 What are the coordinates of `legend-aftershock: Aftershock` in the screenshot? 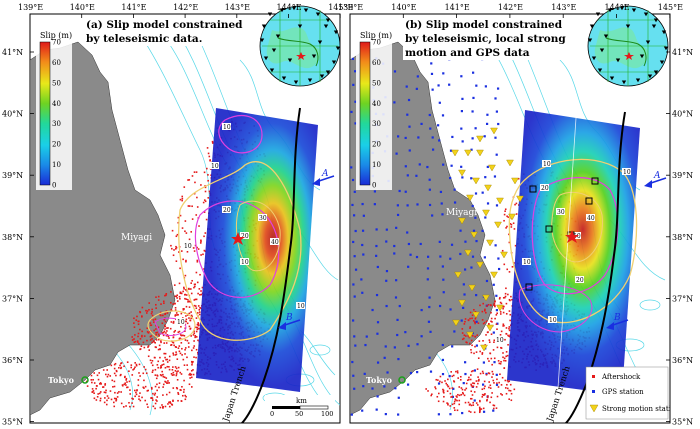 It's located at (621, 377).